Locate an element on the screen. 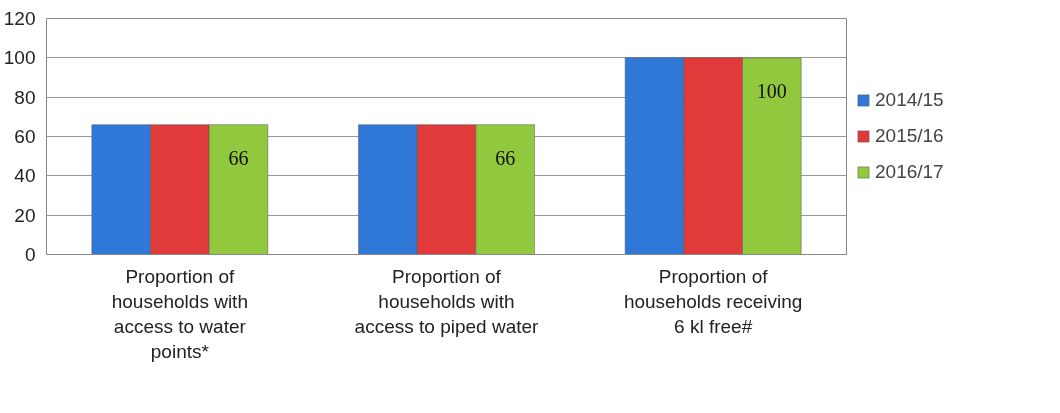 The height and width of the screenshot is (413, 1060). legend-label: 2014/15 is located at coordinates (909, 100).